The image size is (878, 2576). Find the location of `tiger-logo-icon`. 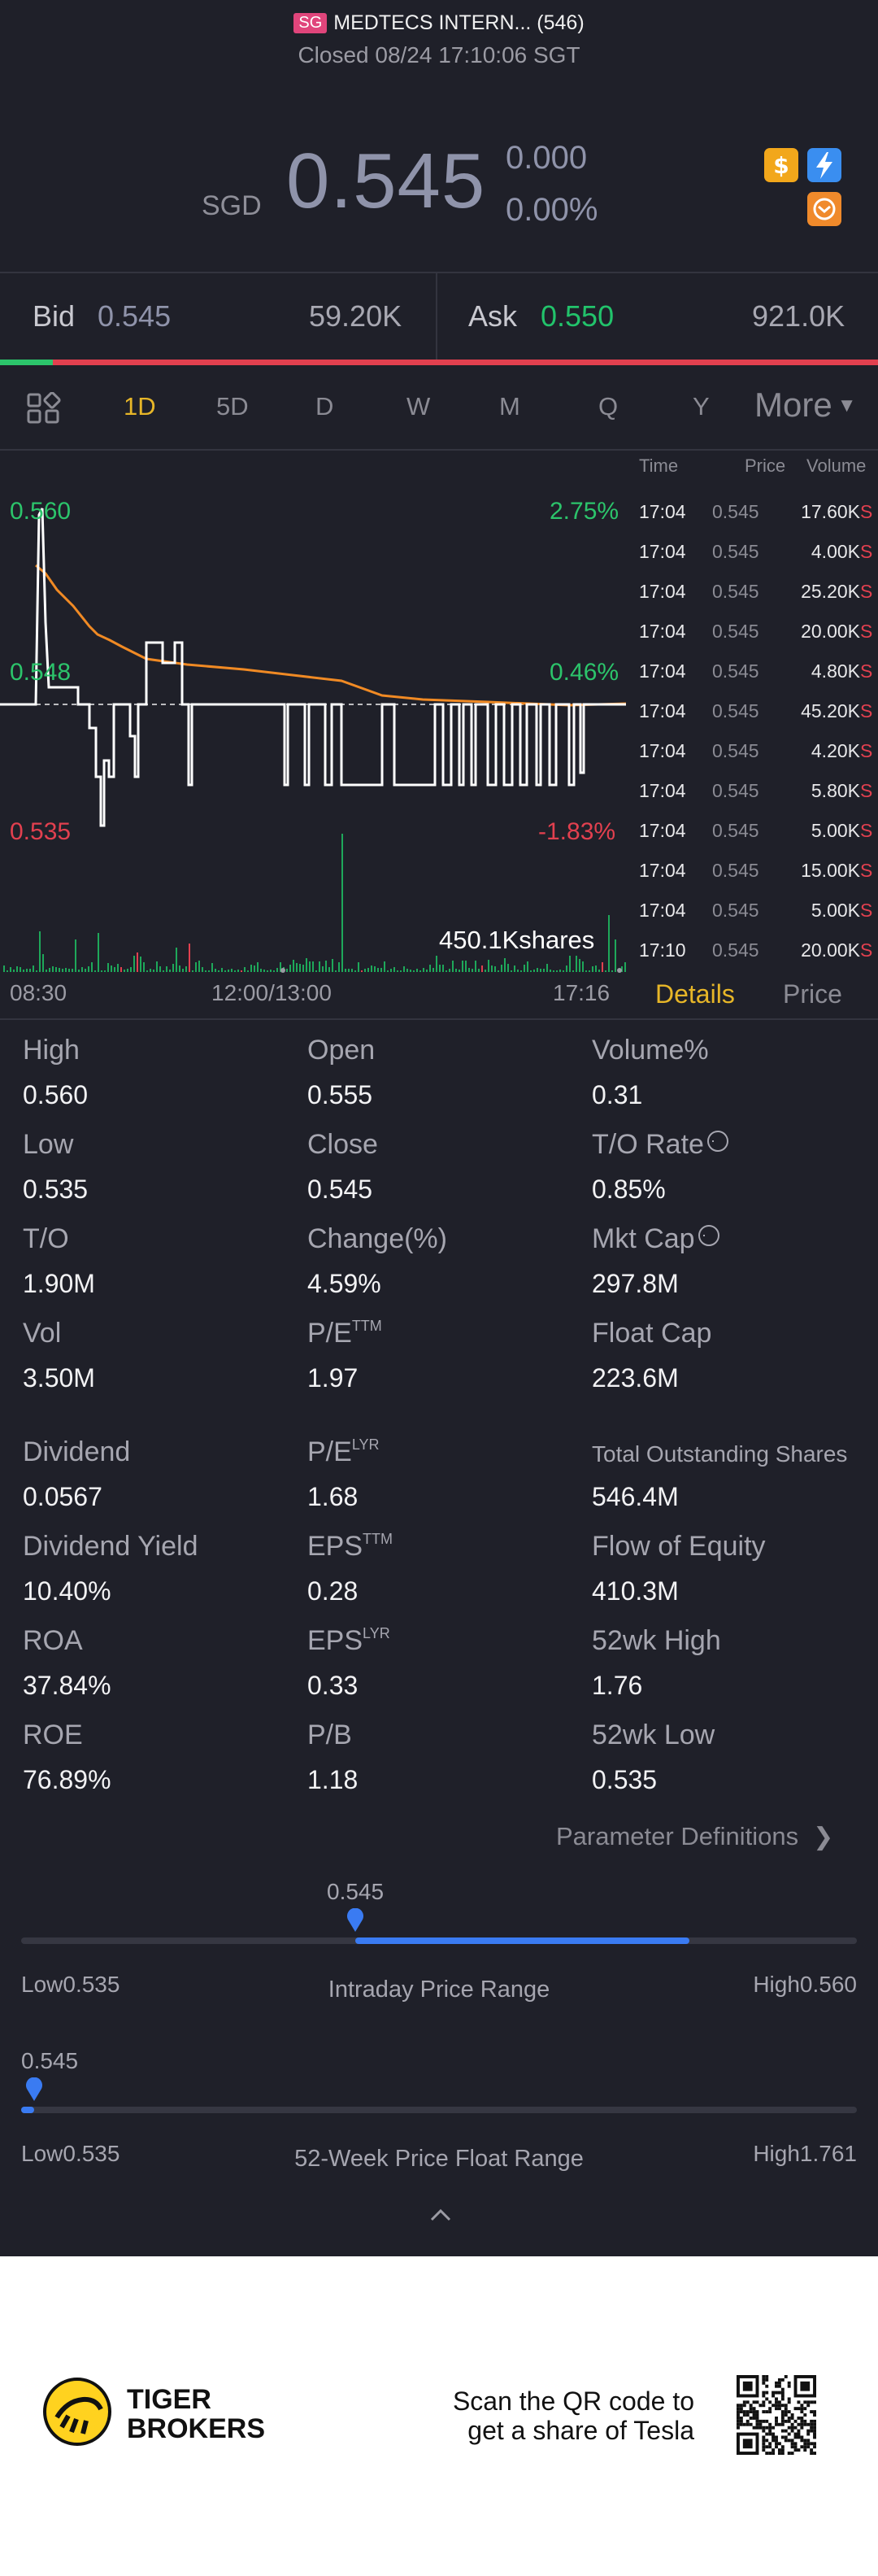

tiger-logo-icon is located at coordinates (77, 2414).